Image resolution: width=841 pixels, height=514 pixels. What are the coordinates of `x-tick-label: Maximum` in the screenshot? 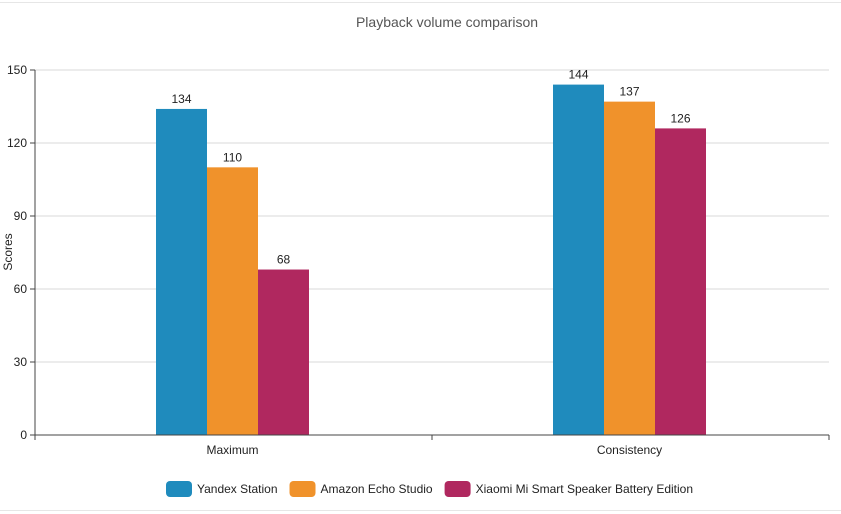 It's located at (232, 450).